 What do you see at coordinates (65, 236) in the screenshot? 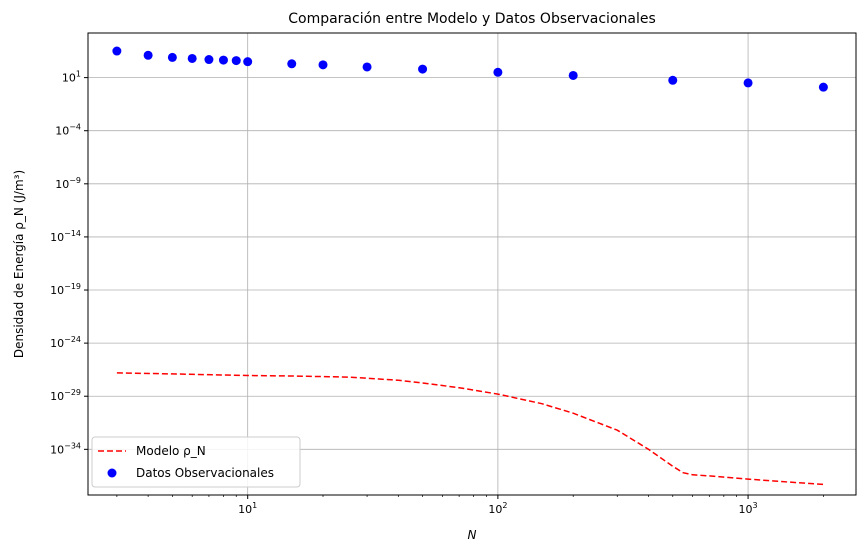
I see `y-tick-label: 10⁻¹⁴` at bounding box center [65, 236].